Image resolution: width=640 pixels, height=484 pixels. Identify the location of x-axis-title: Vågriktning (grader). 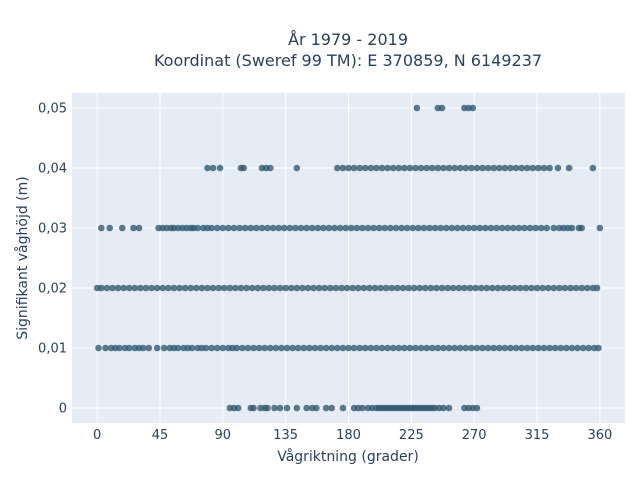
(348, 456).